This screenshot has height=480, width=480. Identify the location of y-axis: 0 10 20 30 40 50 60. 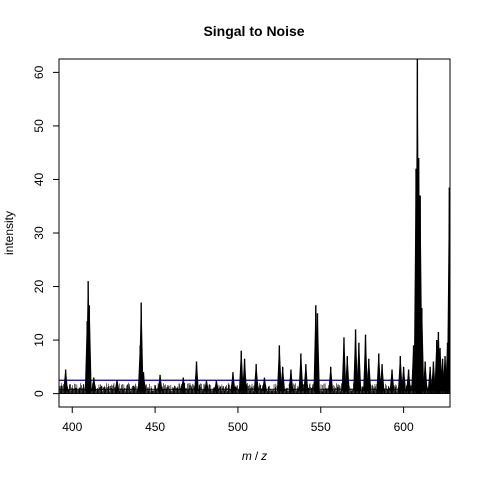
(45, 231).